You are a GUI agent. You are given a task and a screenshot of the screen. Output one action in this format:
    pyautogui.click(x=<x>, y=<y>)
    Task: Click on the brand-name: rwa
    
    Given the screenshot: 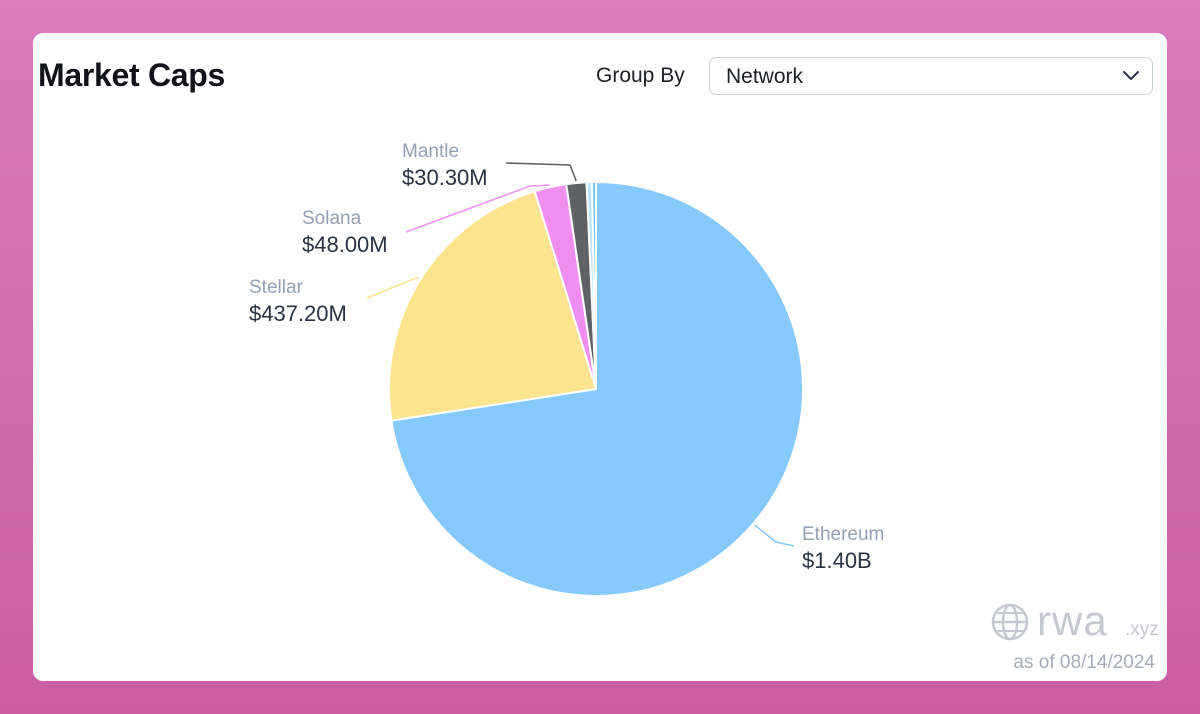 What is the action you would take?
    pyautogui.click(x=1072, y=620)
    